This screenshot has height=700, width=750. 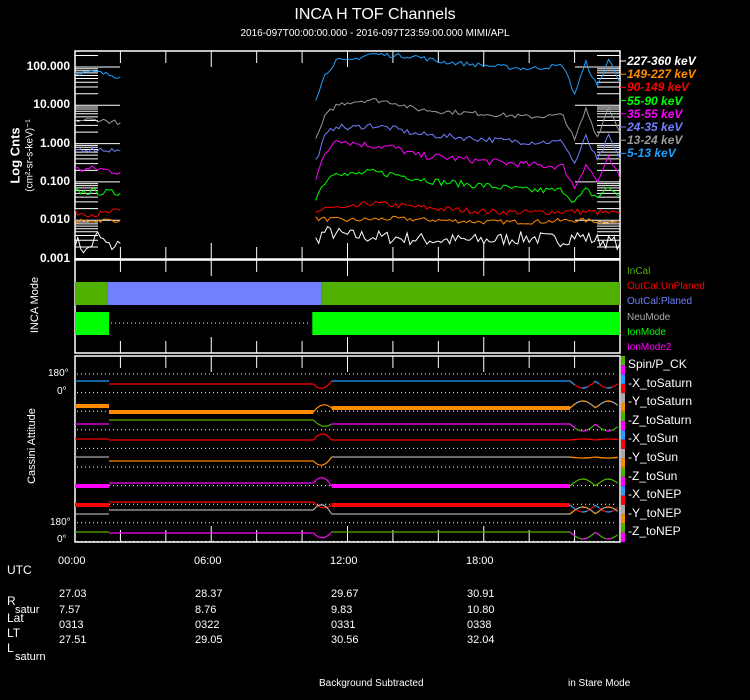 I want to click on ephemeris-row-sublabel: satur, so click(x=27, y=610).